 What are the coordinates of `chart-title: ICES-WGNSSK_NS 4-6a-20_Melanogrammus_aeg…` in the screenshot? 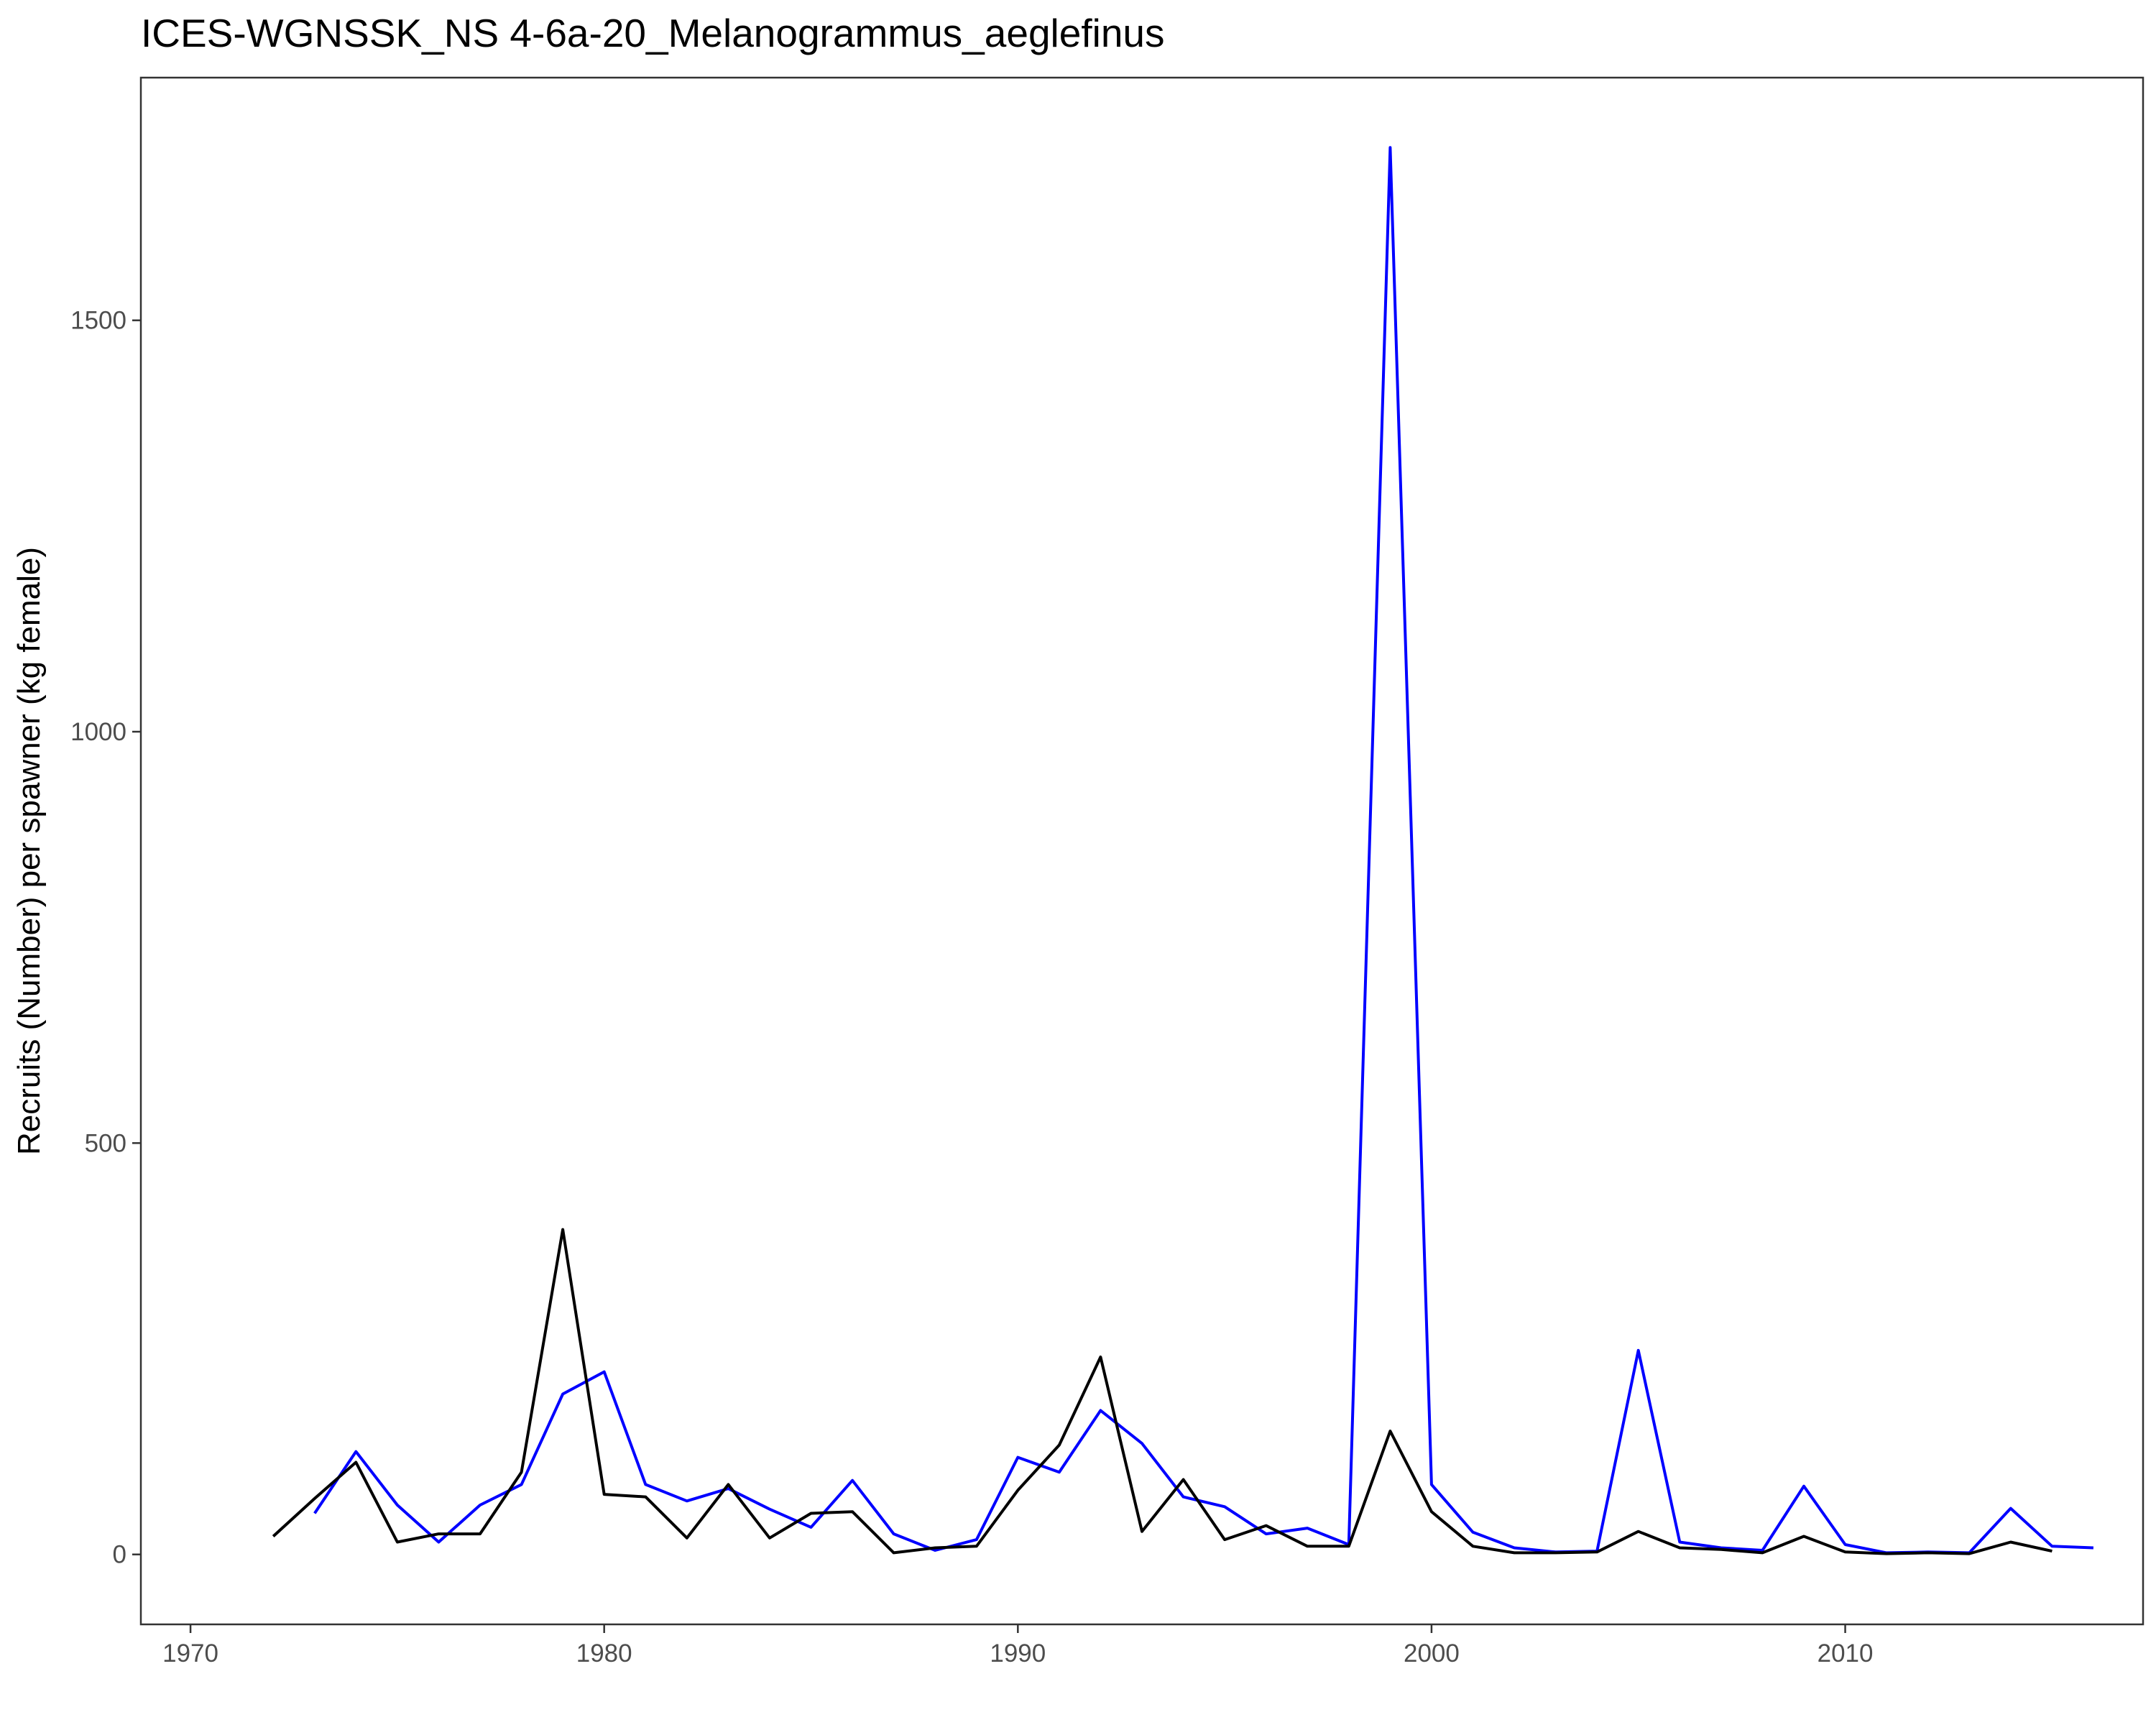 It's located at (653, 33).